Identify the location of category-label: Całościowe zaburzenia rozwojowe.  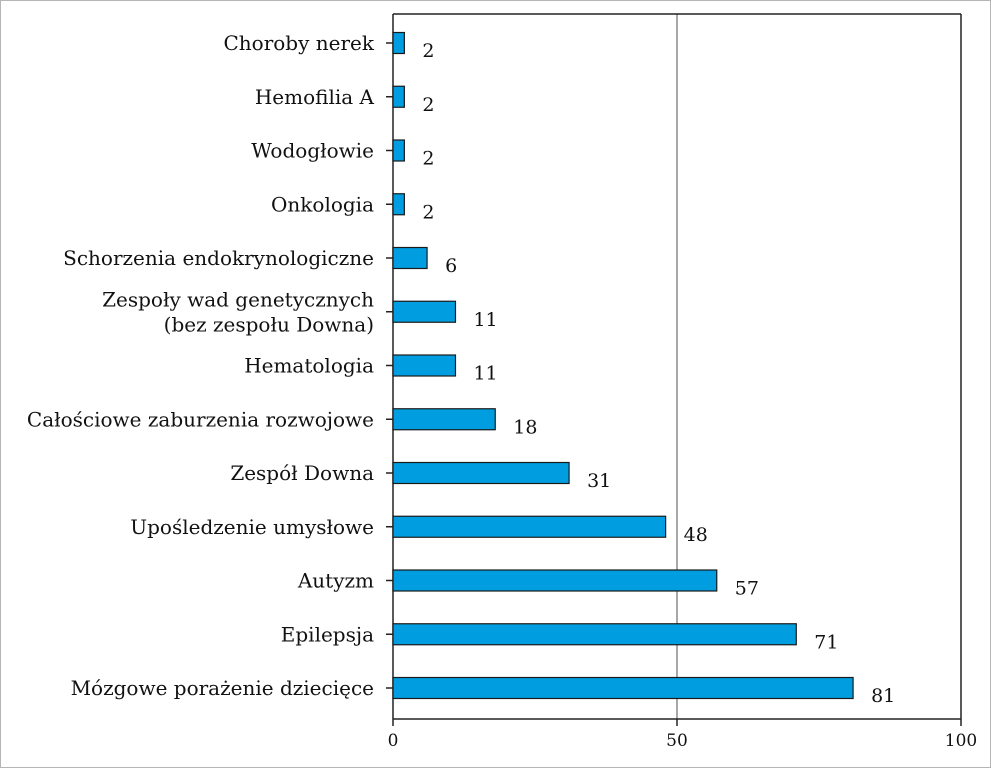
(200, 419).